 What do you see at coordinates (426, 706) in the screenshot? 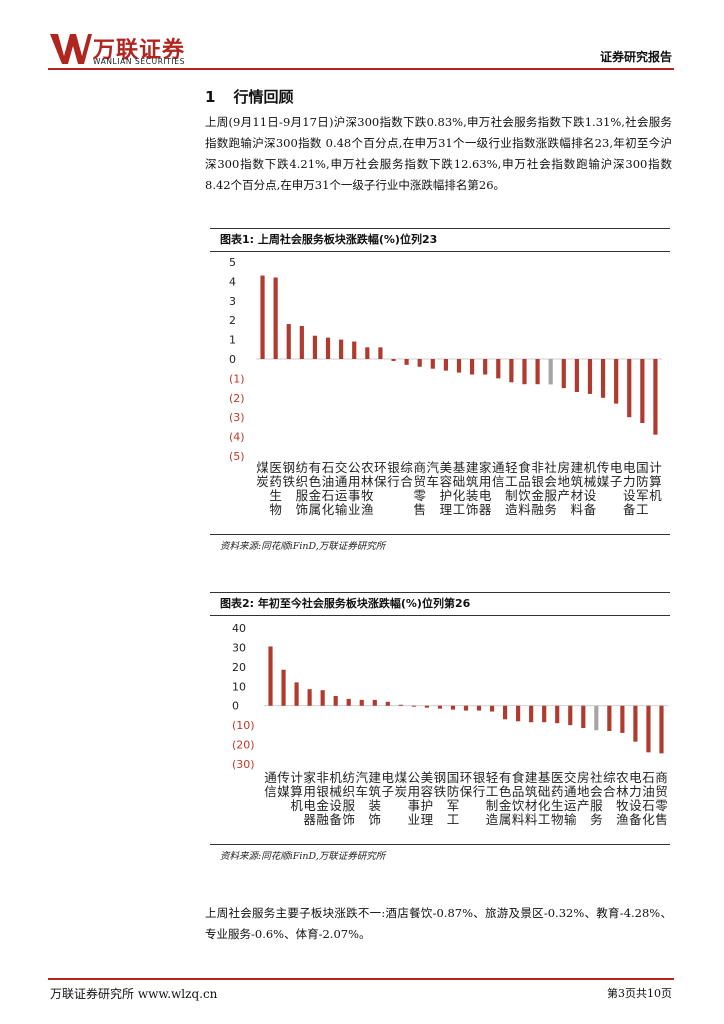
I see `bar-美容护理` at bounding box center [426, 706].